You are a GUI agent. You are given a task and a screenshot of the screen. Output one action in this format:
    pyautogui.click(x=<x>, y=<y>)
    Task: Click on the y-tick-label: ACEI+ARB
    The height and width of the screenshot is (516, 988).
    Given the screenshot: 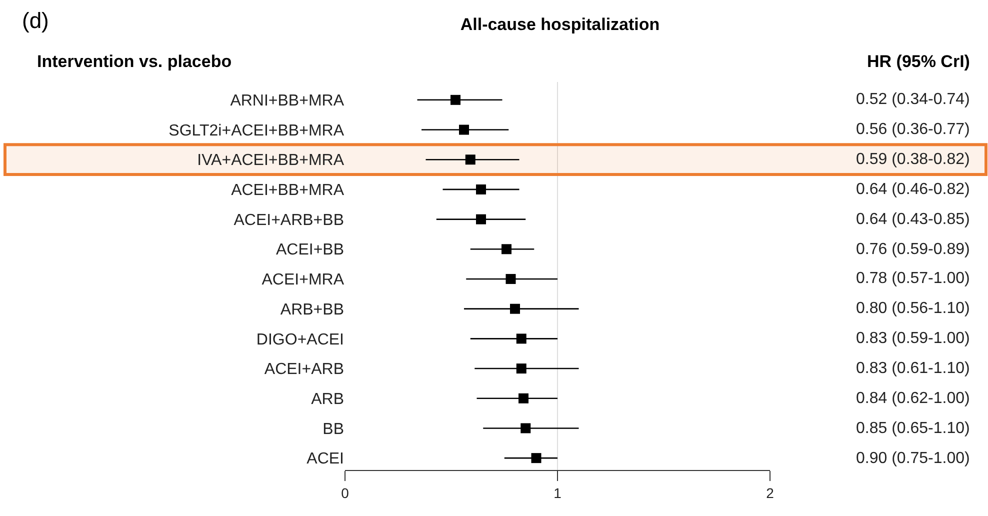 What is the action you would take?
    pyautogui.click(x=304, y=369)
    